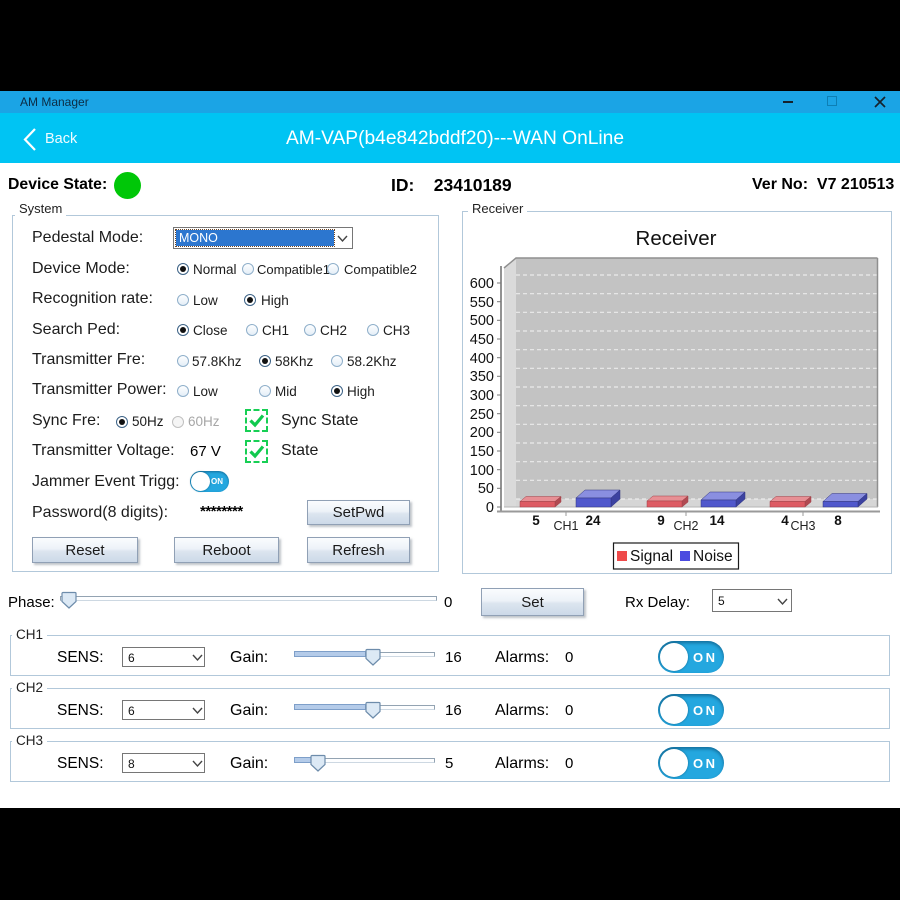 This screenshot has height=900, width=900. Describe the element at coordinates (482, 377) in the screenshot. I see `svg-text: 350` at that location.